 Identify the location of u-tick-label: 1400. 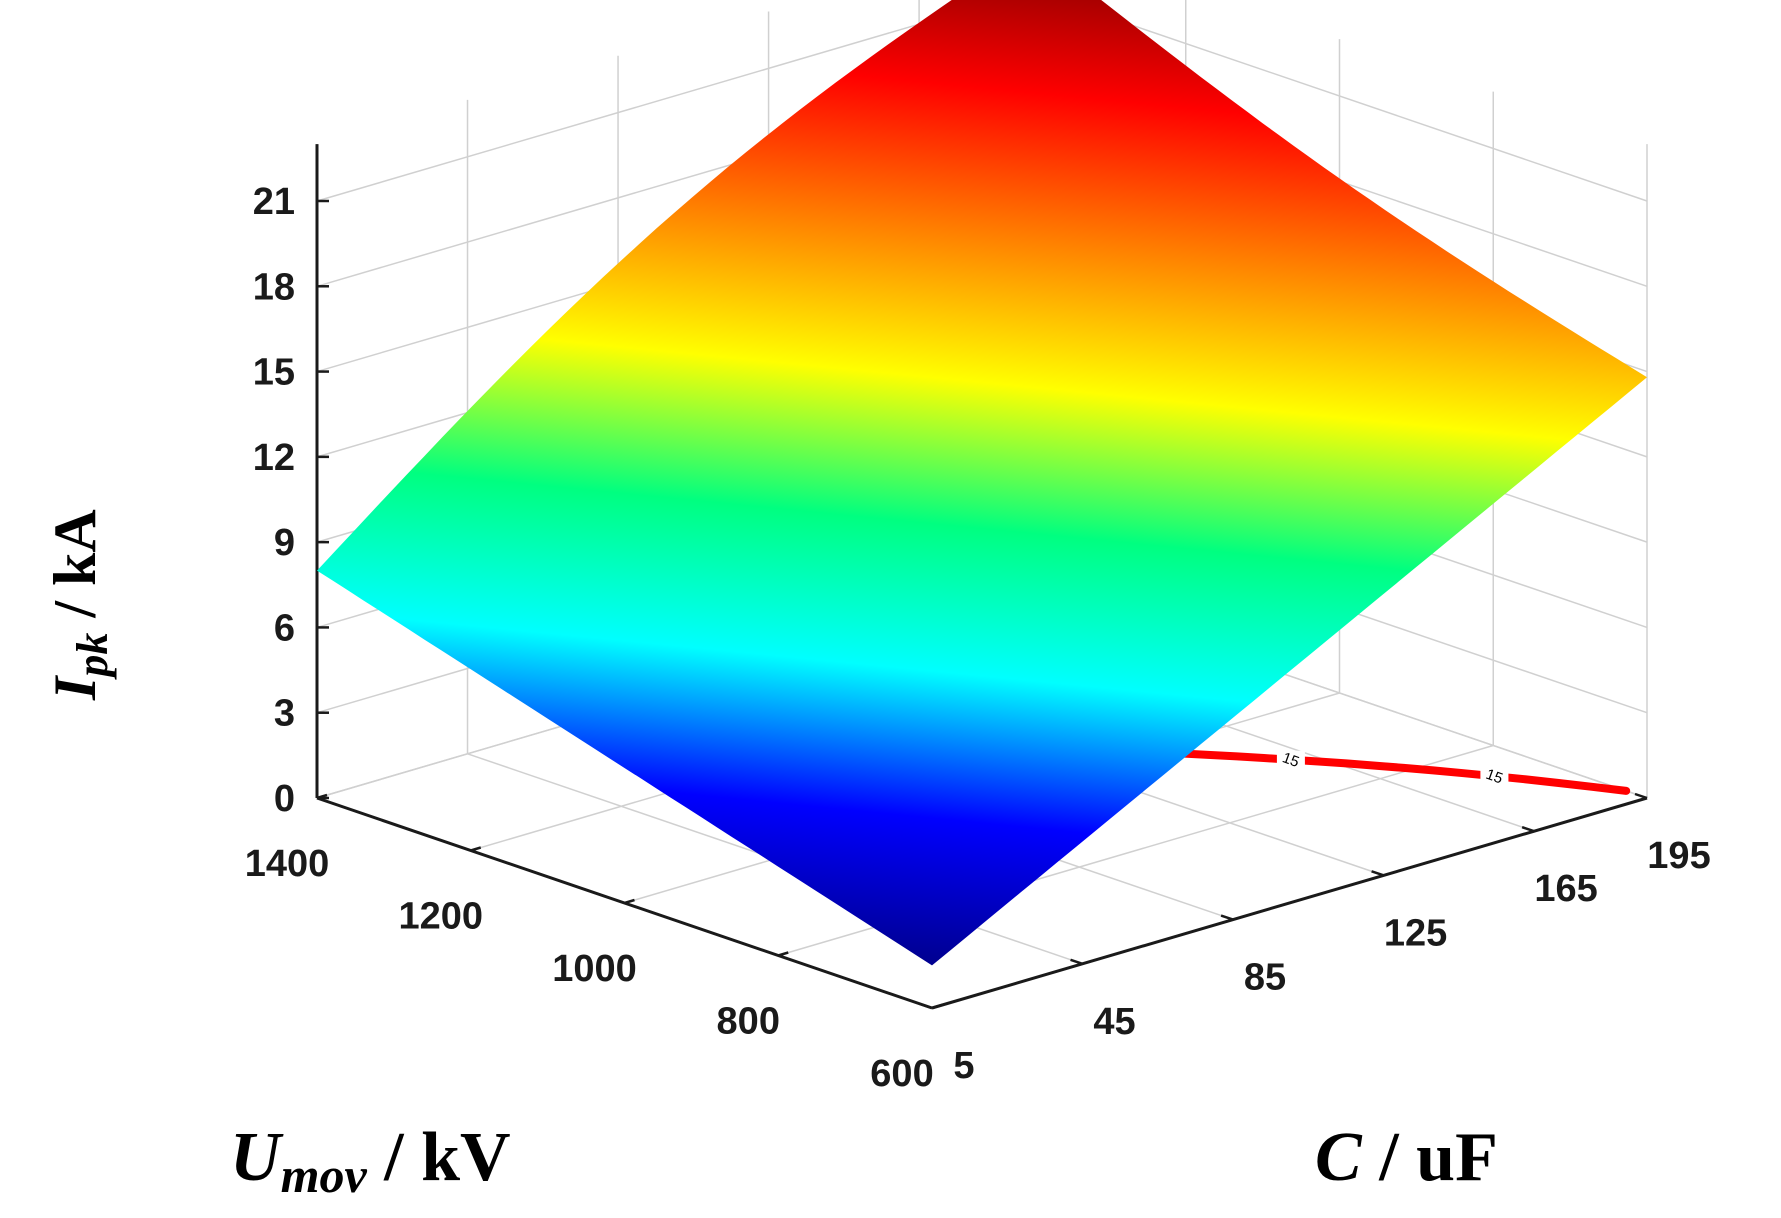
(287, 864).